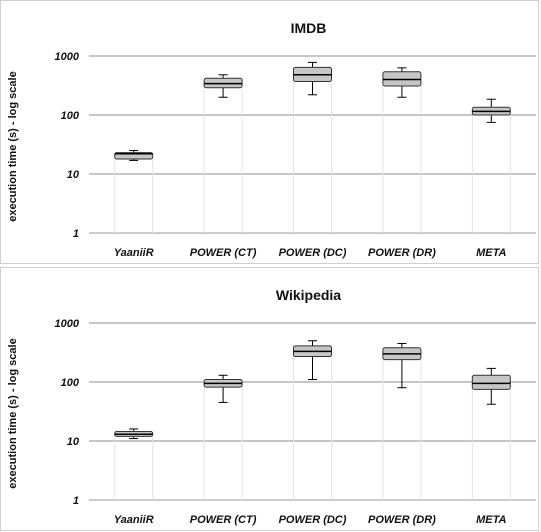 The width and height of the screenshot is (541, 532). What do you see at coordinates (491, 382) in the screenshot?
I see `box-body` at bounding box center [491, 382].